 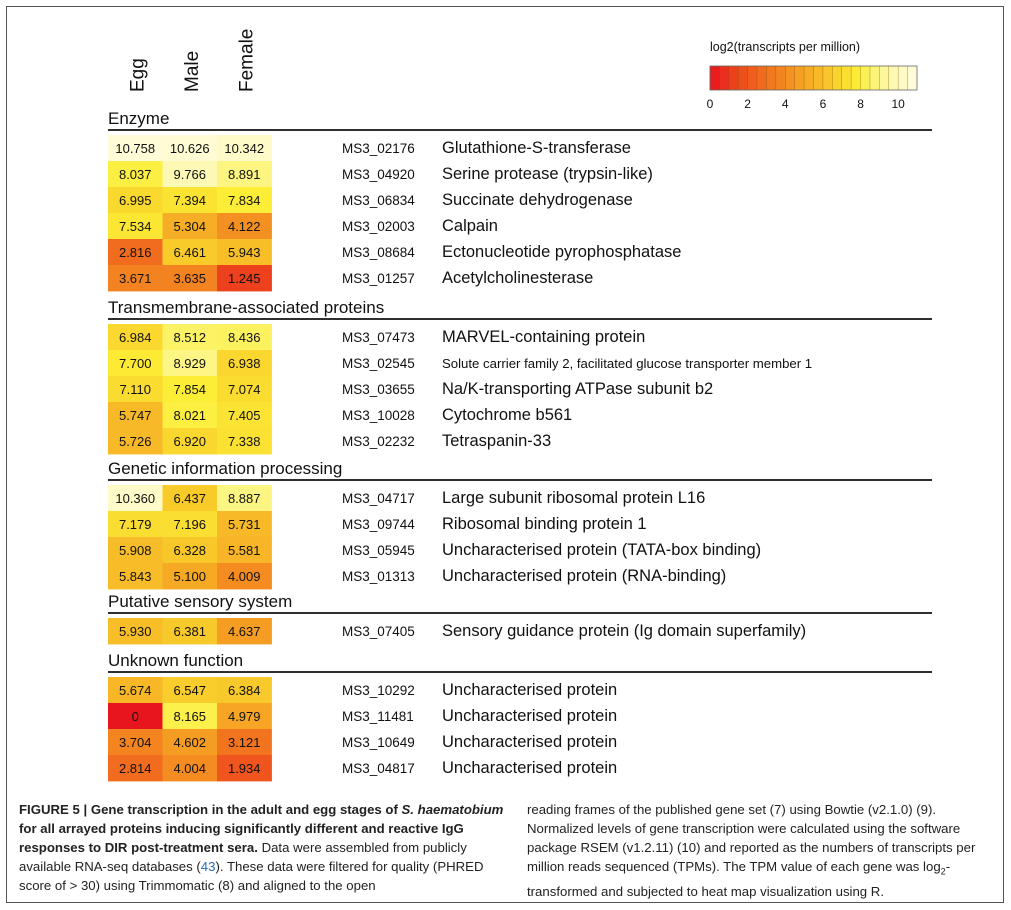 I want to click on cell-value-label: 8.165, so click(x=189, y=716).